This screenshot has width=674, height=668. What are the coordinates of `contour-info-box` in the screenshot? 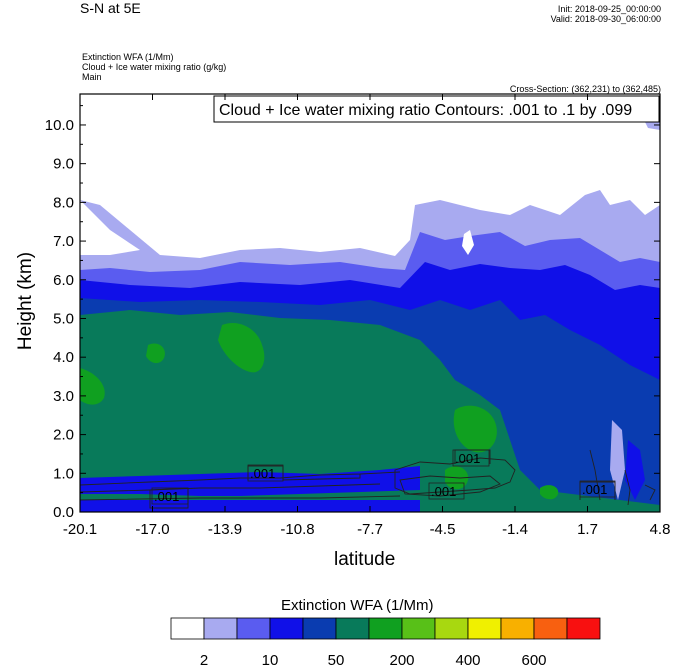 It's located at (436, 109).